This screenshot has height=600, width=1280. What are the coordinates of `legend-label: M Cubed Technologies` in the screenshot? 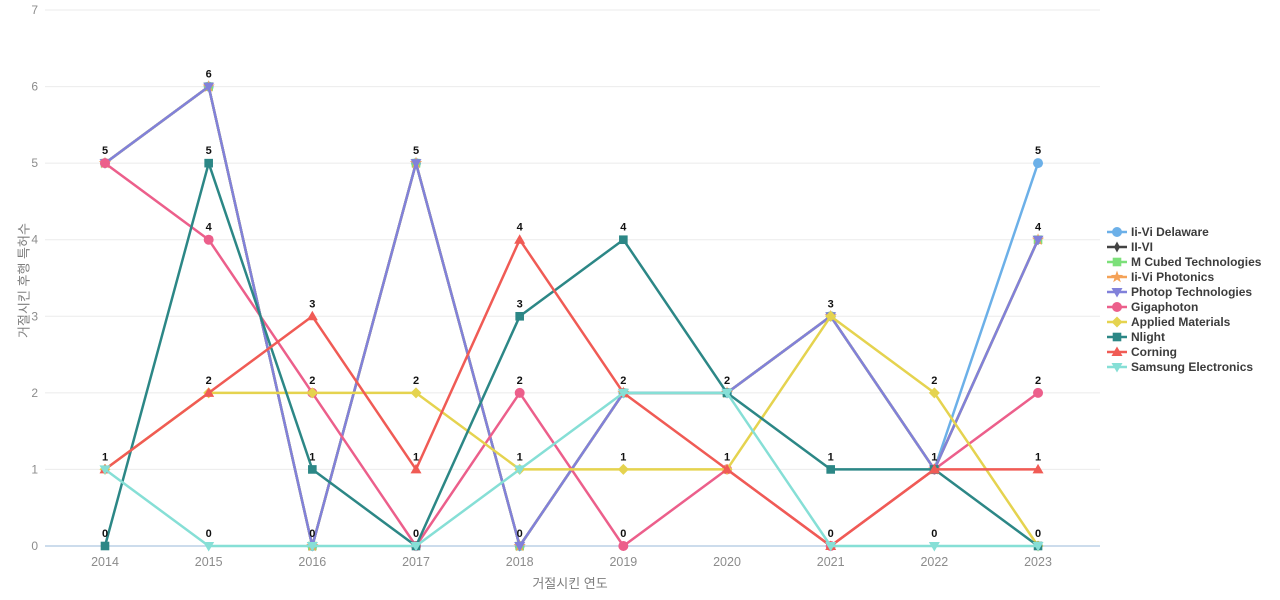 It's located at (1196, 261).